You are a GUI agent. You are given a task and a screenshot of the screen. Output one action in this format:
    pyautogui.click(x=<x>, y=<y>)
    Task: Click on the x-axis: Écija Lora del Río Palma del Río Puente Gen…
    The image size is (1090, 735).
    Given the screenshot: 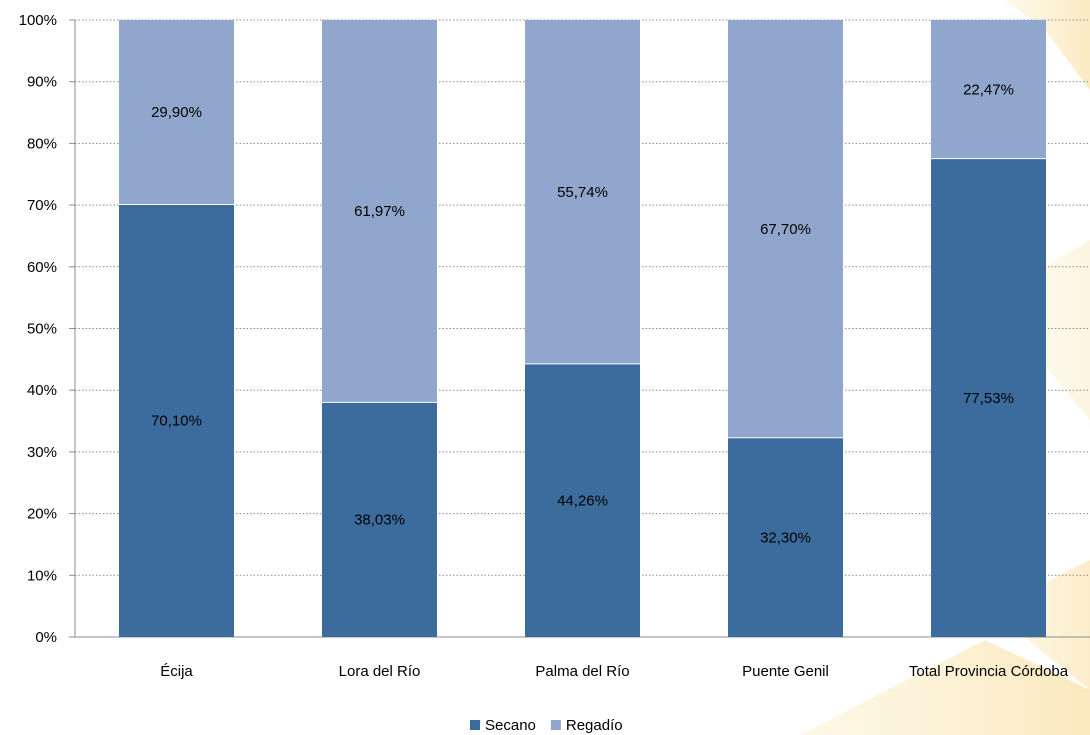 What is the action you would take?
    pyautogui.click(x=614, y=671)
    